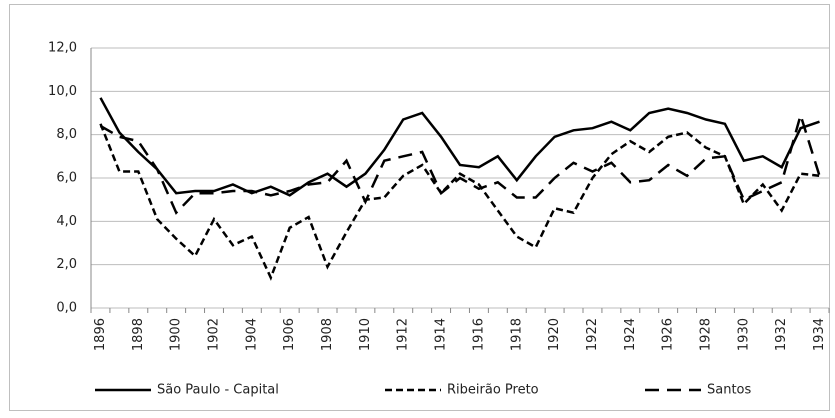  Describe the element at coordinates (441, 334) in the screenshot. I see `x-tick-label: 1914` at that location.